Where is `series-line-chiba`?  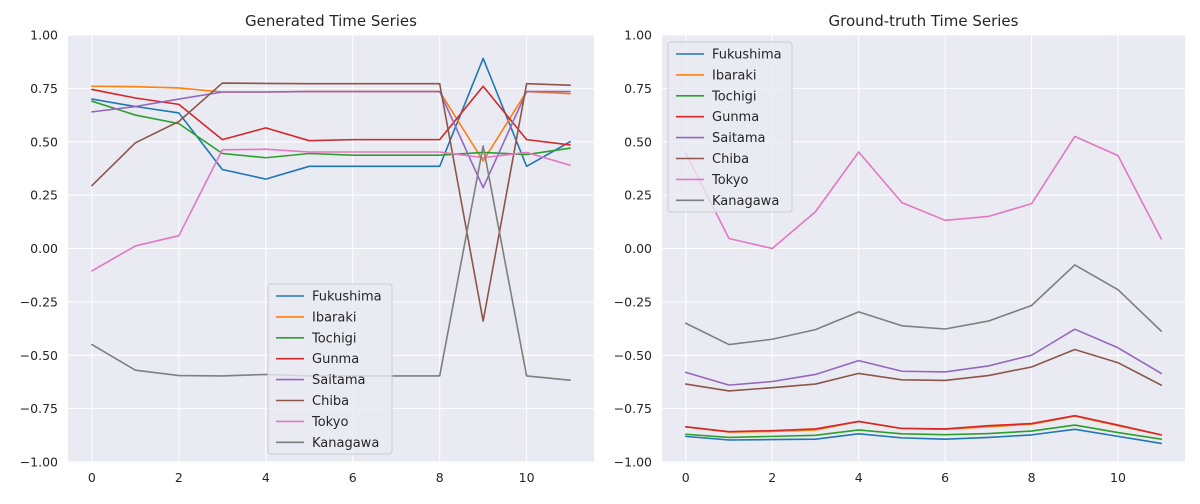 series-line-chiba is located at coordinates (923, 370).